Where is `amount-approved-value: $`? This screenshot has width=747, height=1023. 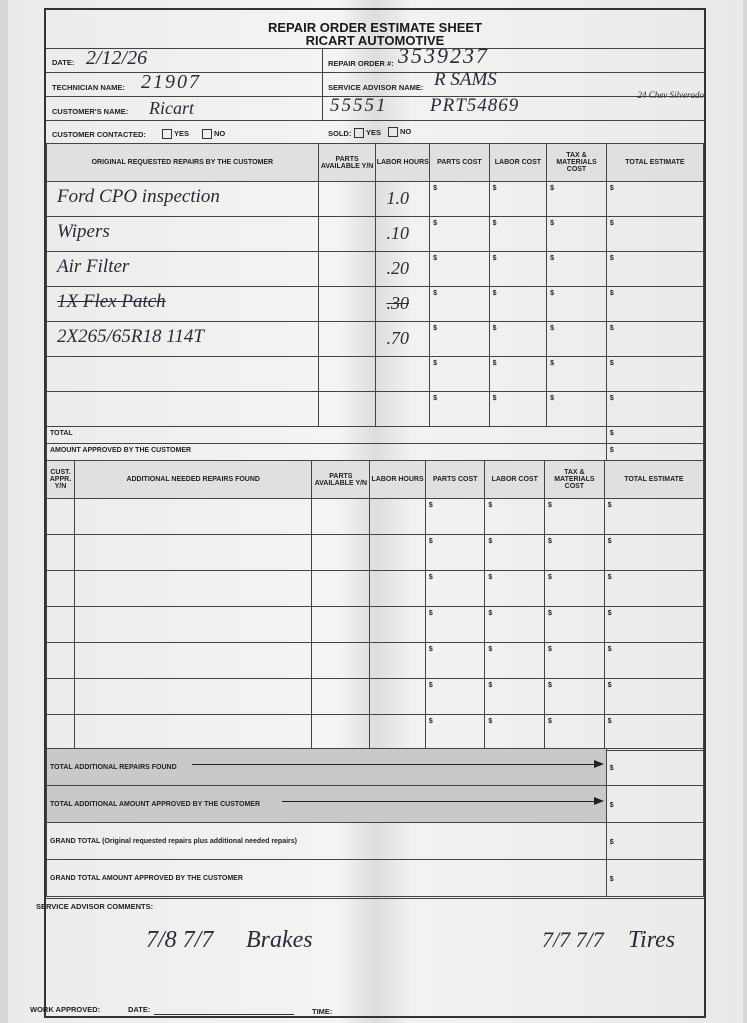 amount-approved-value: $ is located at coordinates (655, 452).